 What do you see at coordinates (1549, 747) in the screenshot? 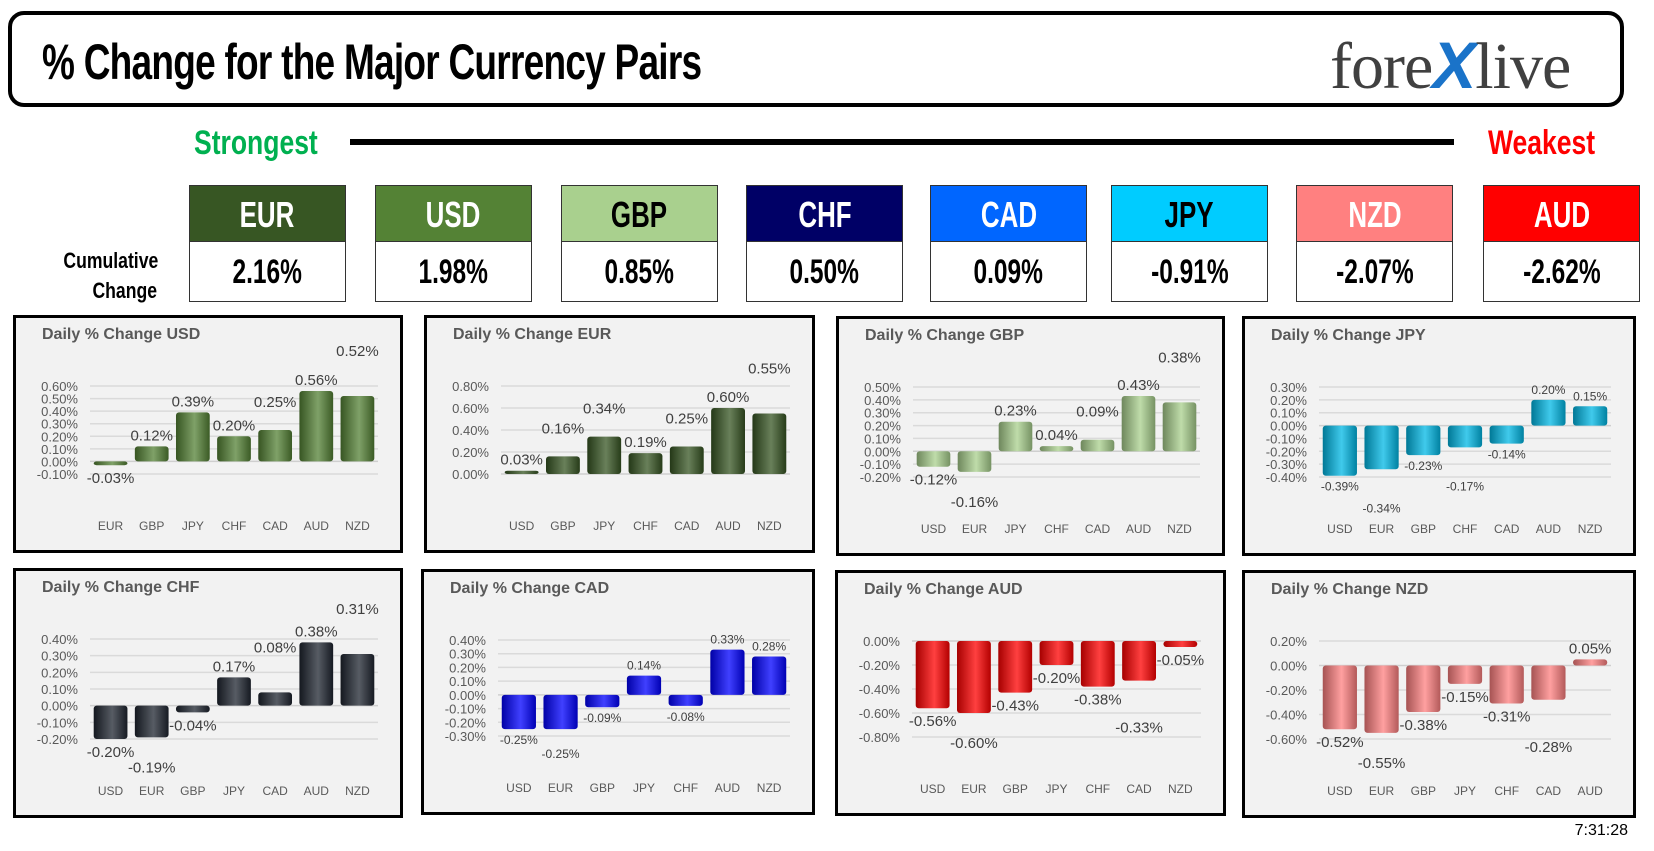
I see `data-label: -0.28%` at bounding box center [1549, 747].